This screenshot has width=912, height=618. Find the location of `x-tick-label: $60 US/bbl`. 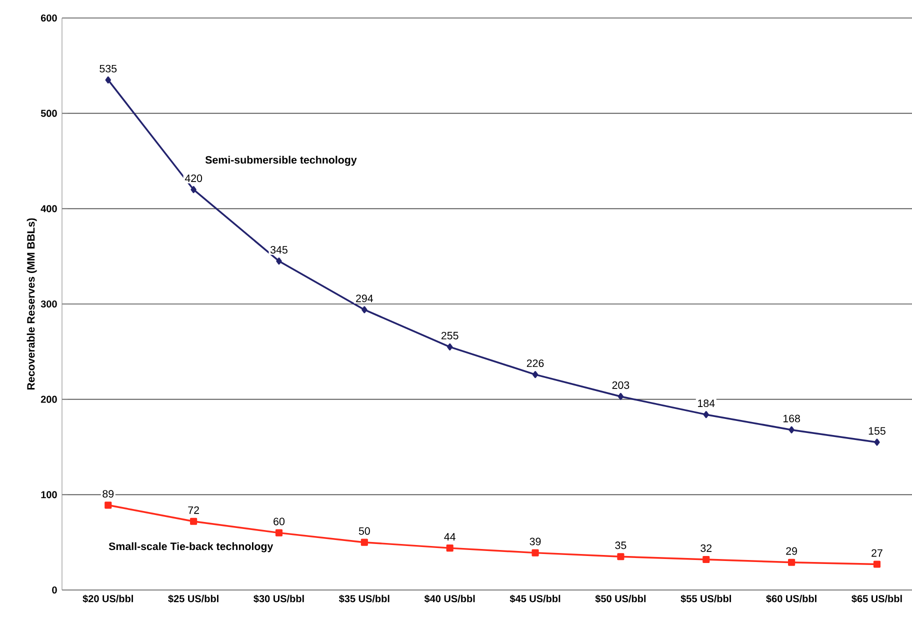

x-tick-label: $60 US/bbl is located at coordinates (791, 598).